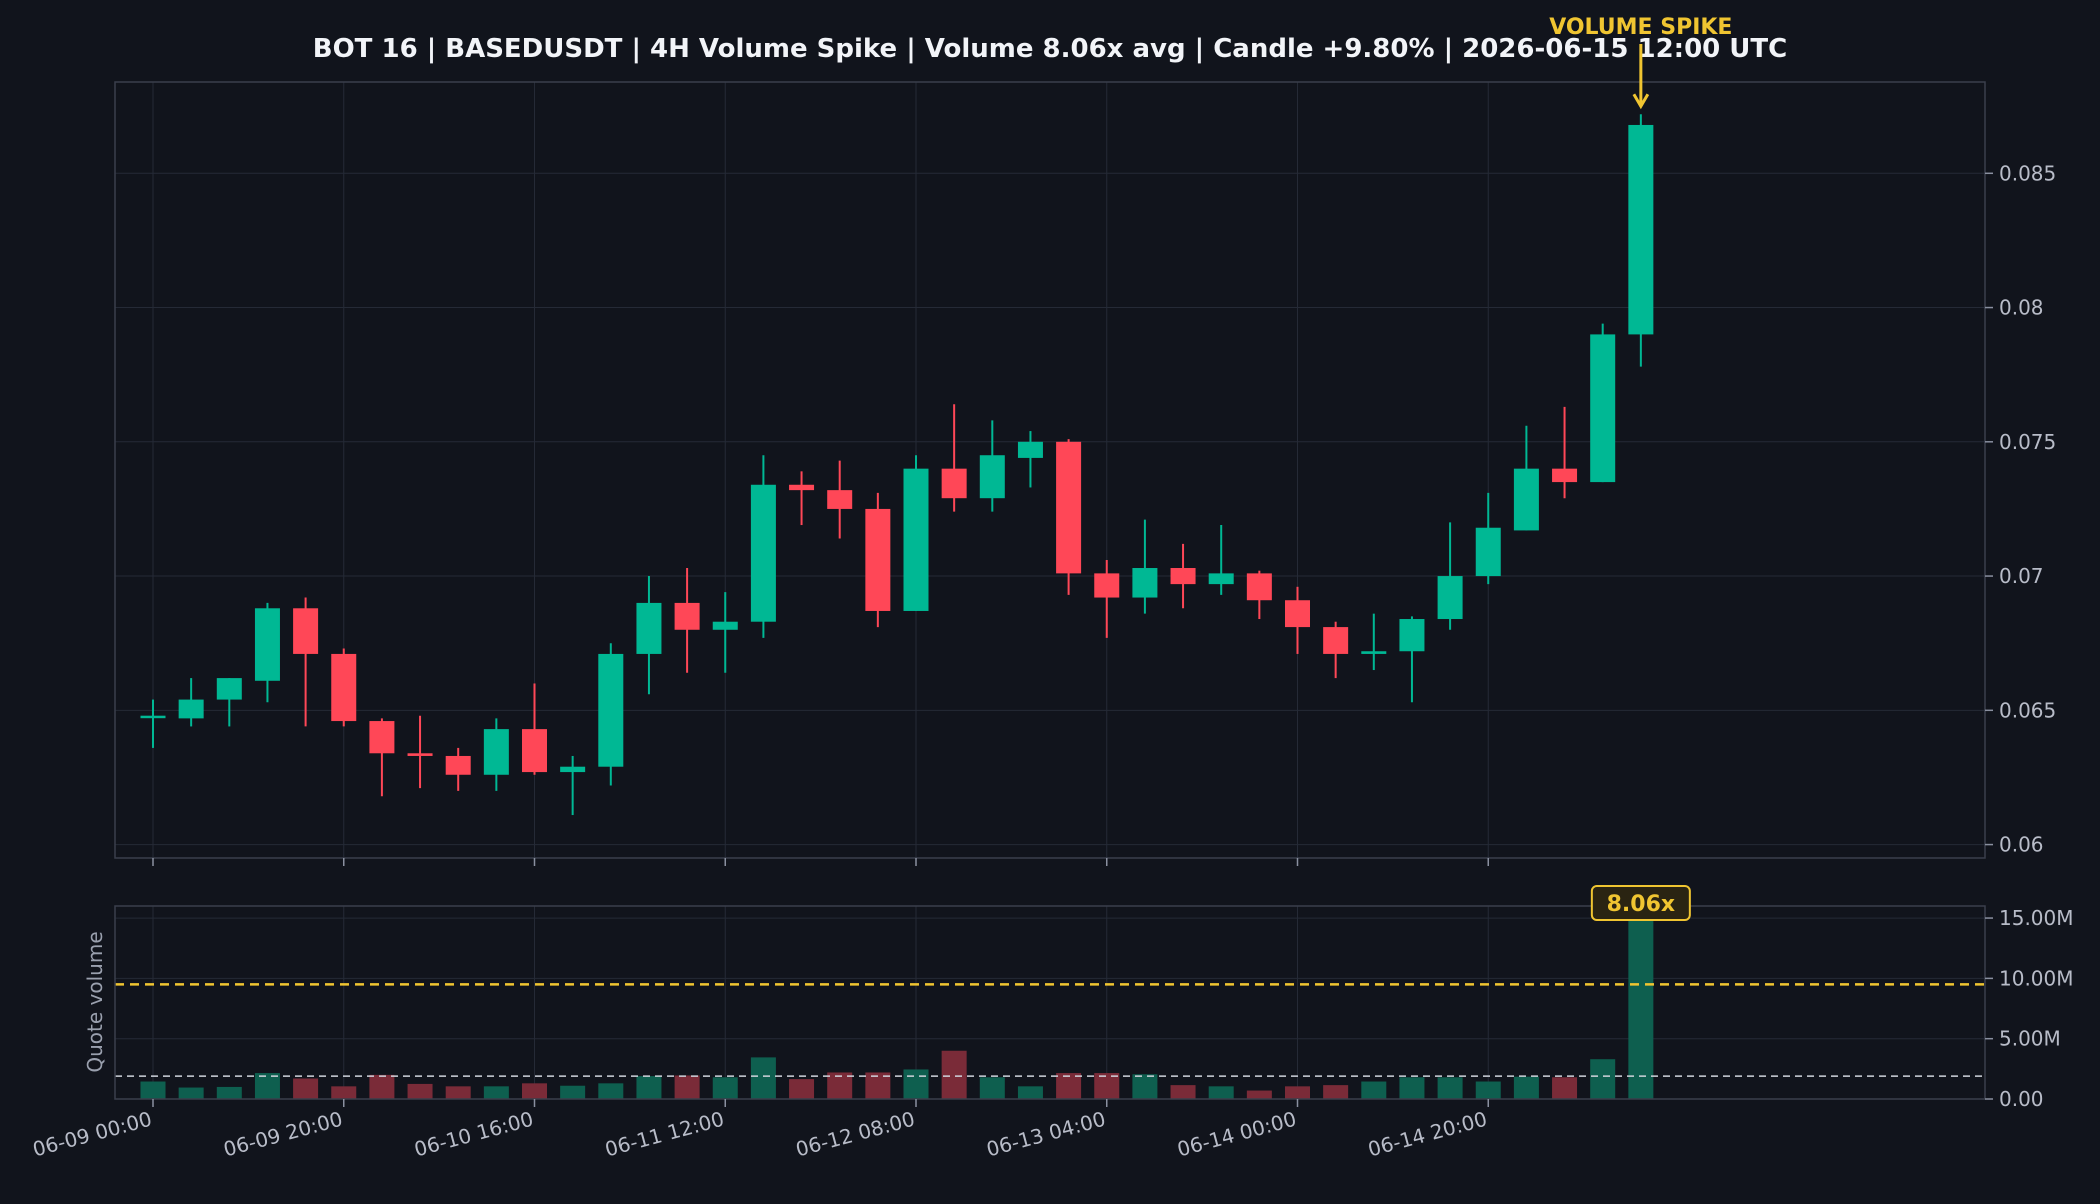 The height and width of the screenshot is (1204, 2100). I want to click on volume-axis: 0.00 5.00M 10.00M 15.00M, so click(2029, 1008).